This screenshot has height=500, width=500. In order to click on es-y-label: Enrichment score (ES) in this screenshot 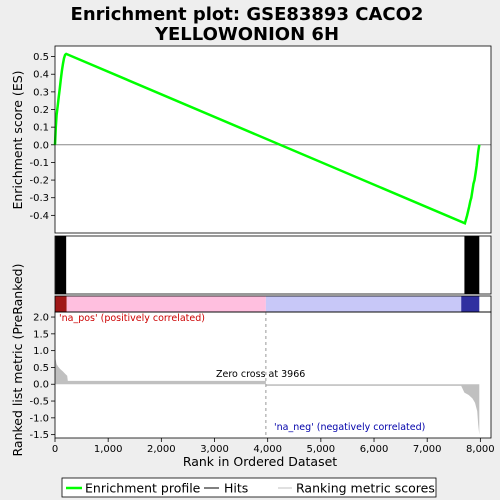, I will do `click(17, 139)`.